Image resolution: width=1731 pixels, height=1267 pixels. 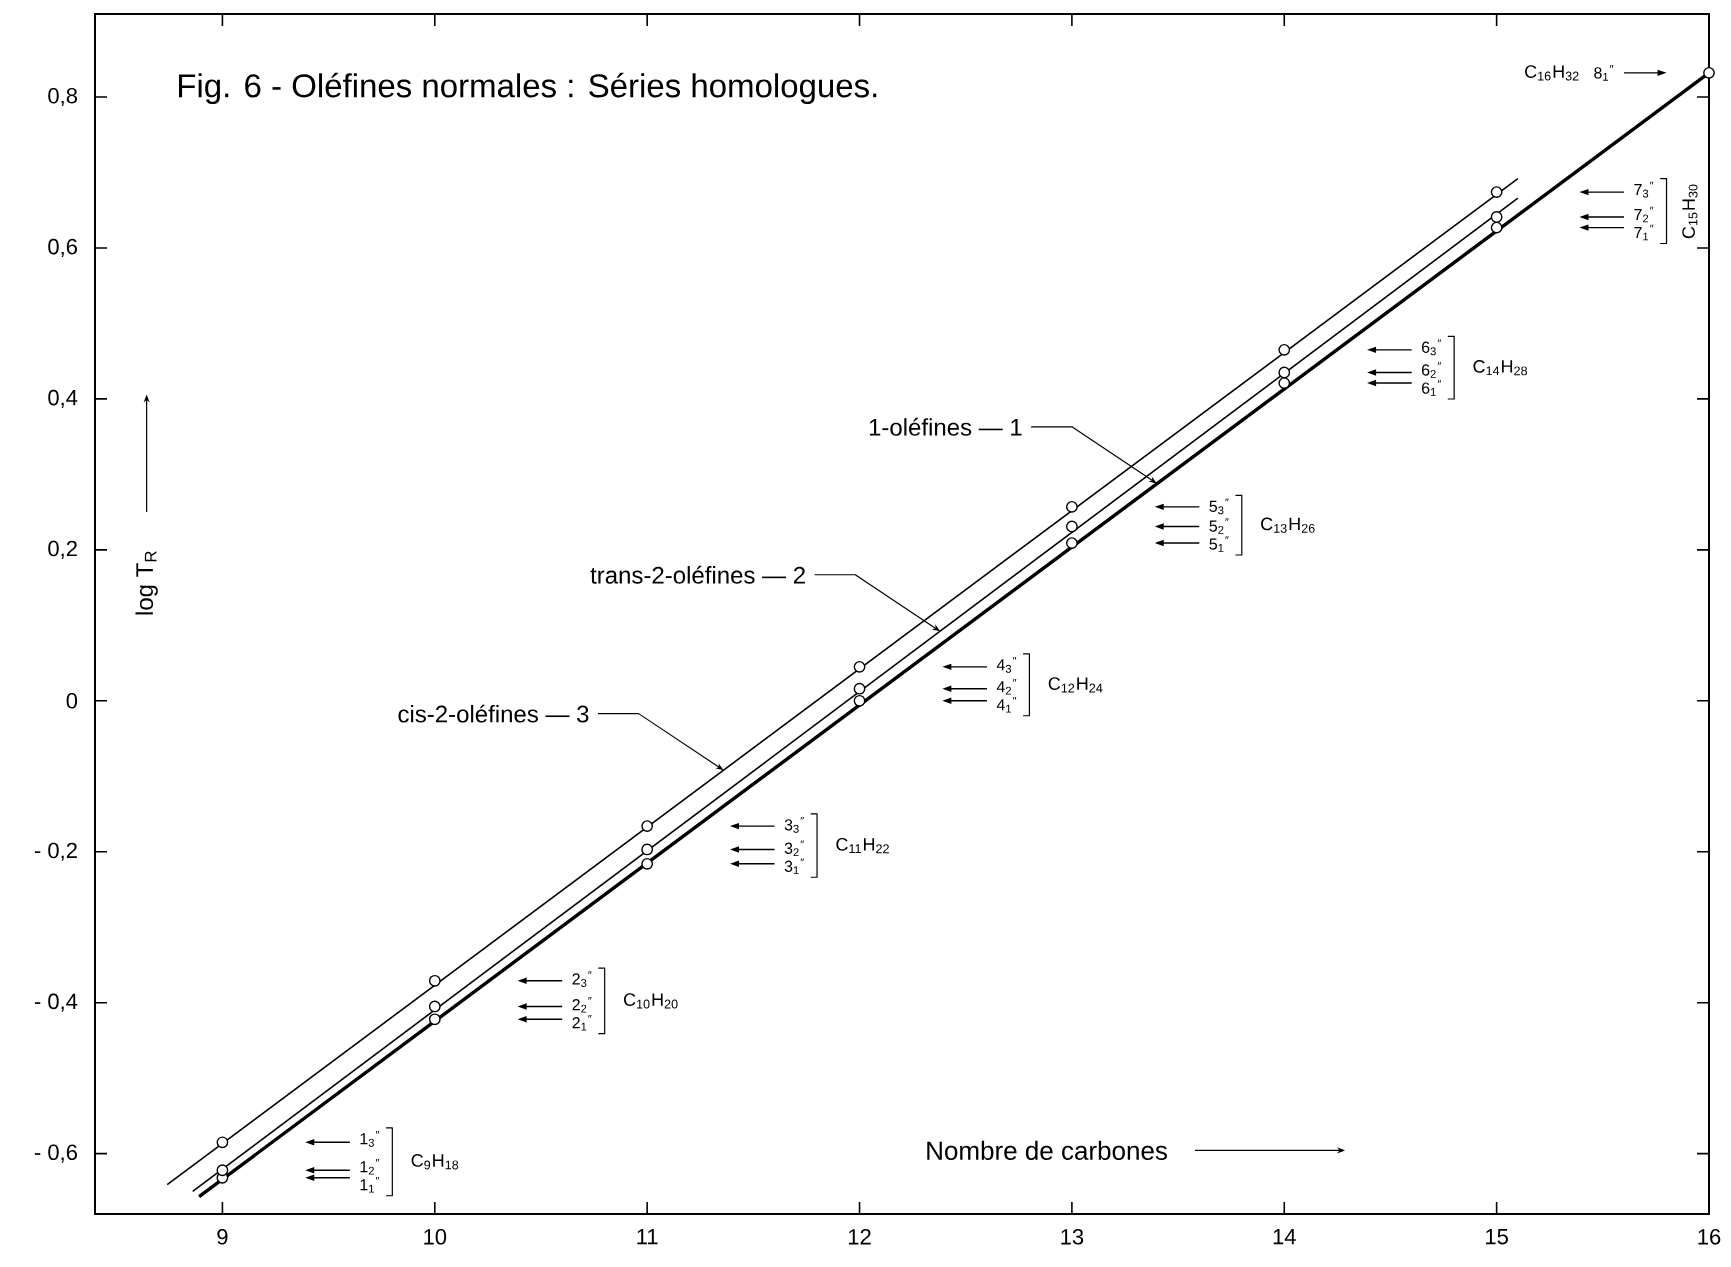 What do you see at coordinates (63, 248) in the screenshot?
I see `y-tick-label: 0,6` at bounding box center [63, 248].